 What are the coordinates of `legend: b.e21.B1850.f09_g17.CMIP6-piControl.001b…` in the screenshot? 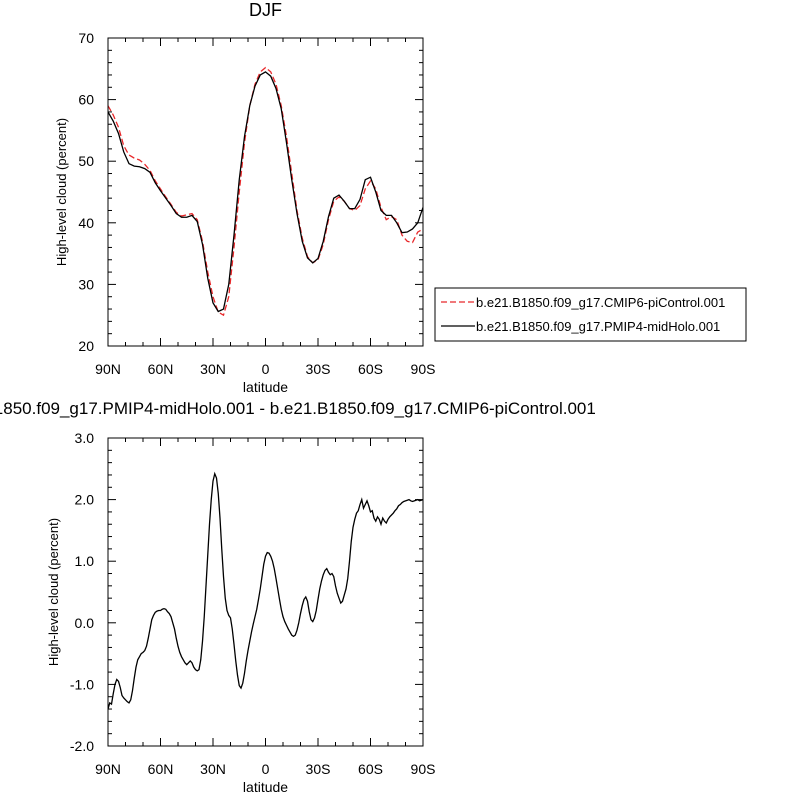 It's located at (590, 314).